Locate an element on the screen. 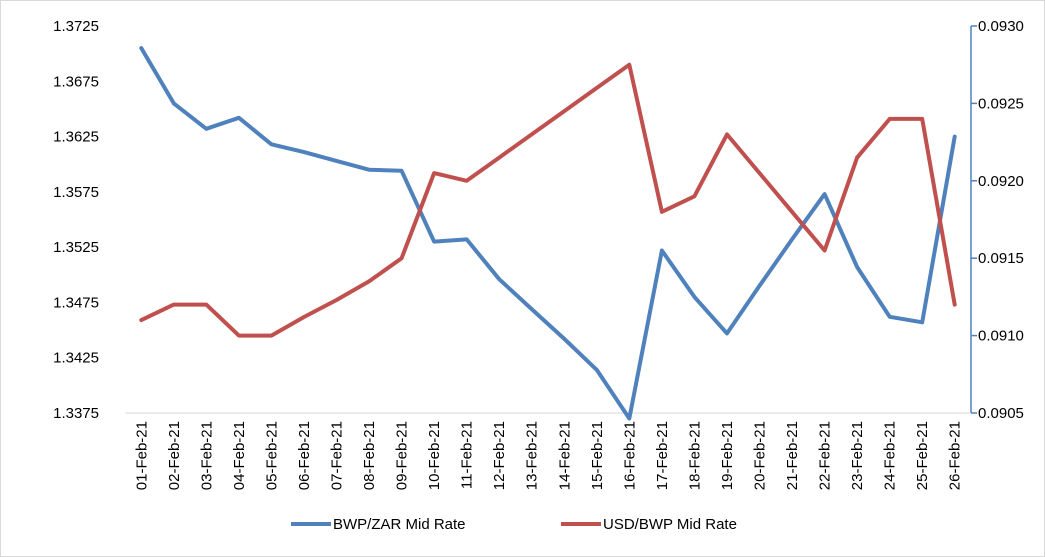 This screenshot has width=1045, height=557. x-tick-label: 25-Feb-21 is located at coordinates (922, 455).